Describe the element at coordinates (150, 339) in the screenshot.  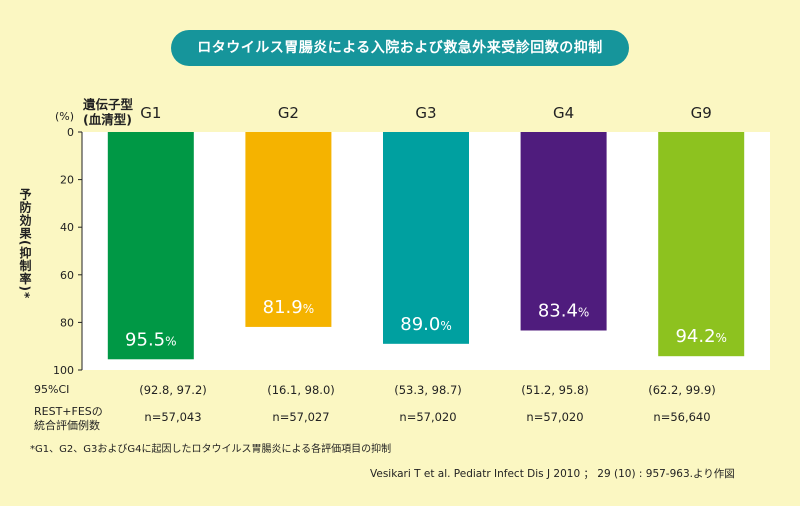
I see `bar-value-label: 95.5%` at that location.